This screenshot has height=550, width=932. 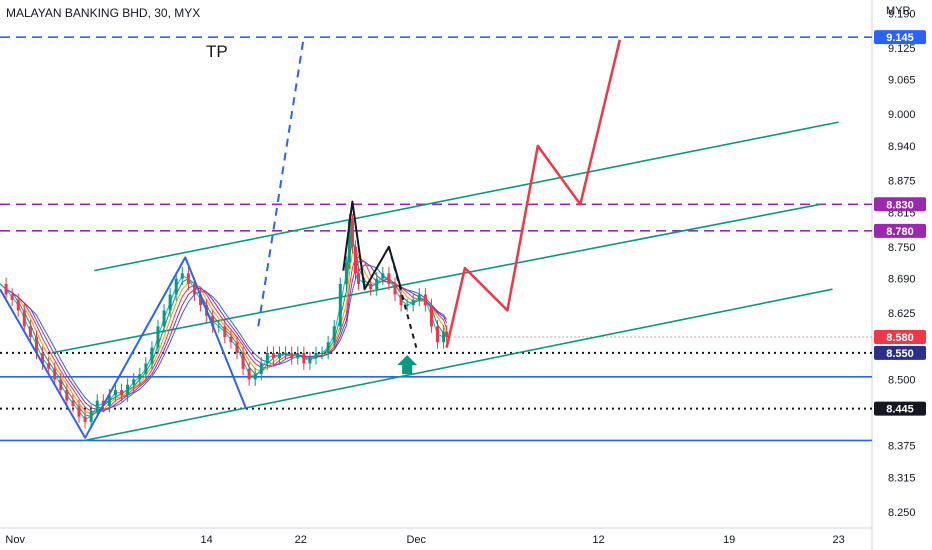 What do you see at coordinates (902, 115) in the screenshot?
I see `y-tick-label: 9.000` at bounding box center [902, 115].